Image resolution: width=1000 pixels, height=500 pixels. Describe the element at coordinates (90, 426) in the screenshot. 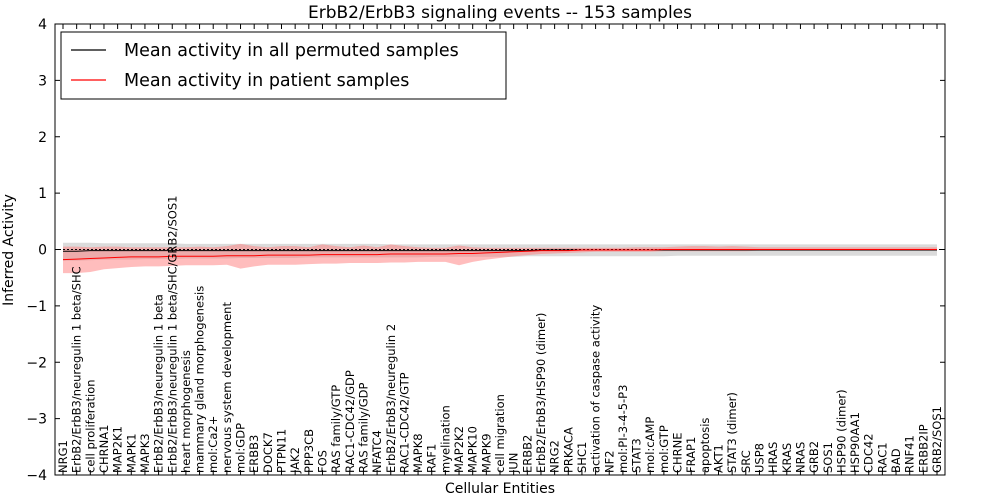

I see `x-tick-label: cell proliferation` at that location.